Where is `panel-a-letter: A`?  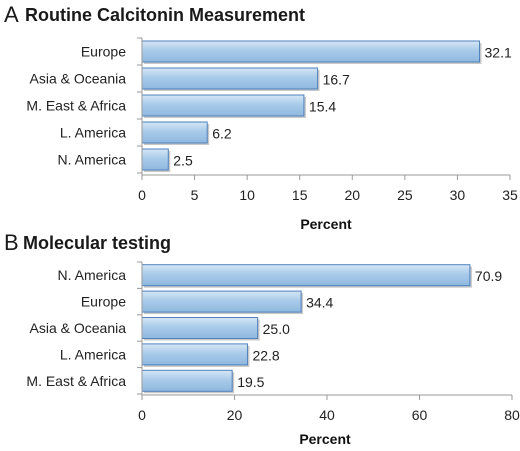
panel-a-letter: A is located at coordinates (11, 14).